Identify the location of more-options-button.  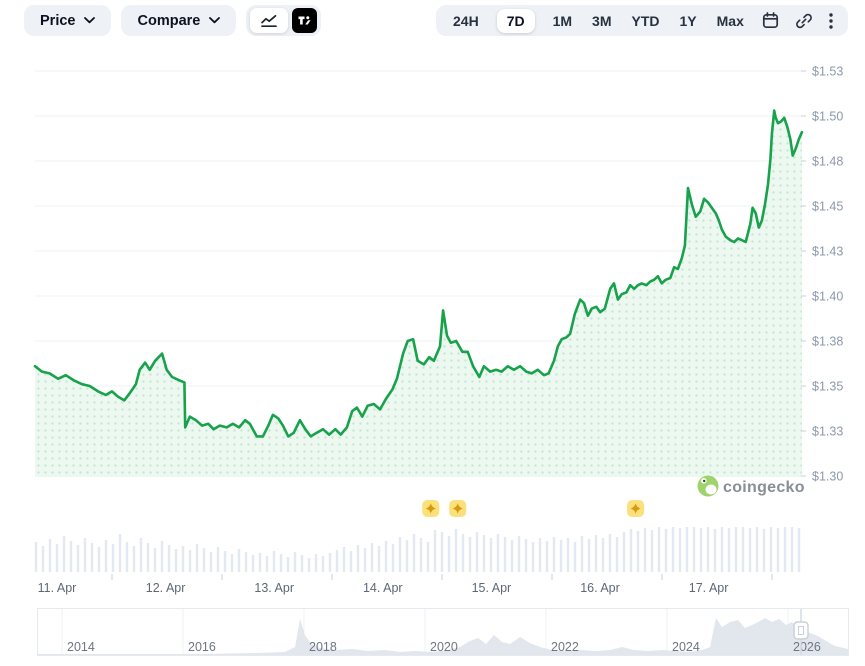
(831, 20).